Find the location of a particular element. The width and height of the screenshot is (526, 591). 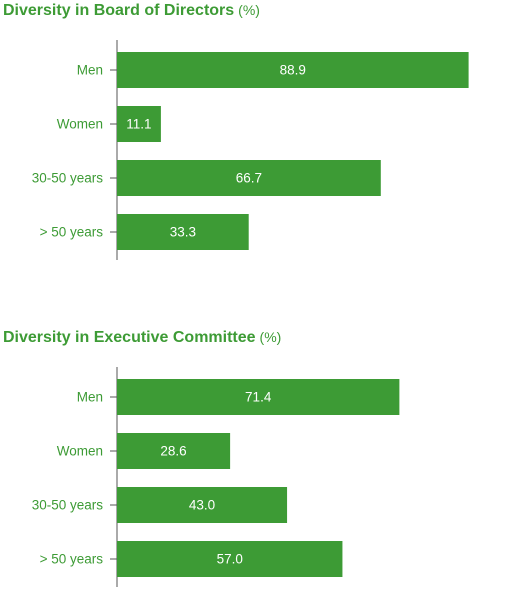

value-label: 57.0 is located at coordinates (230, 559).